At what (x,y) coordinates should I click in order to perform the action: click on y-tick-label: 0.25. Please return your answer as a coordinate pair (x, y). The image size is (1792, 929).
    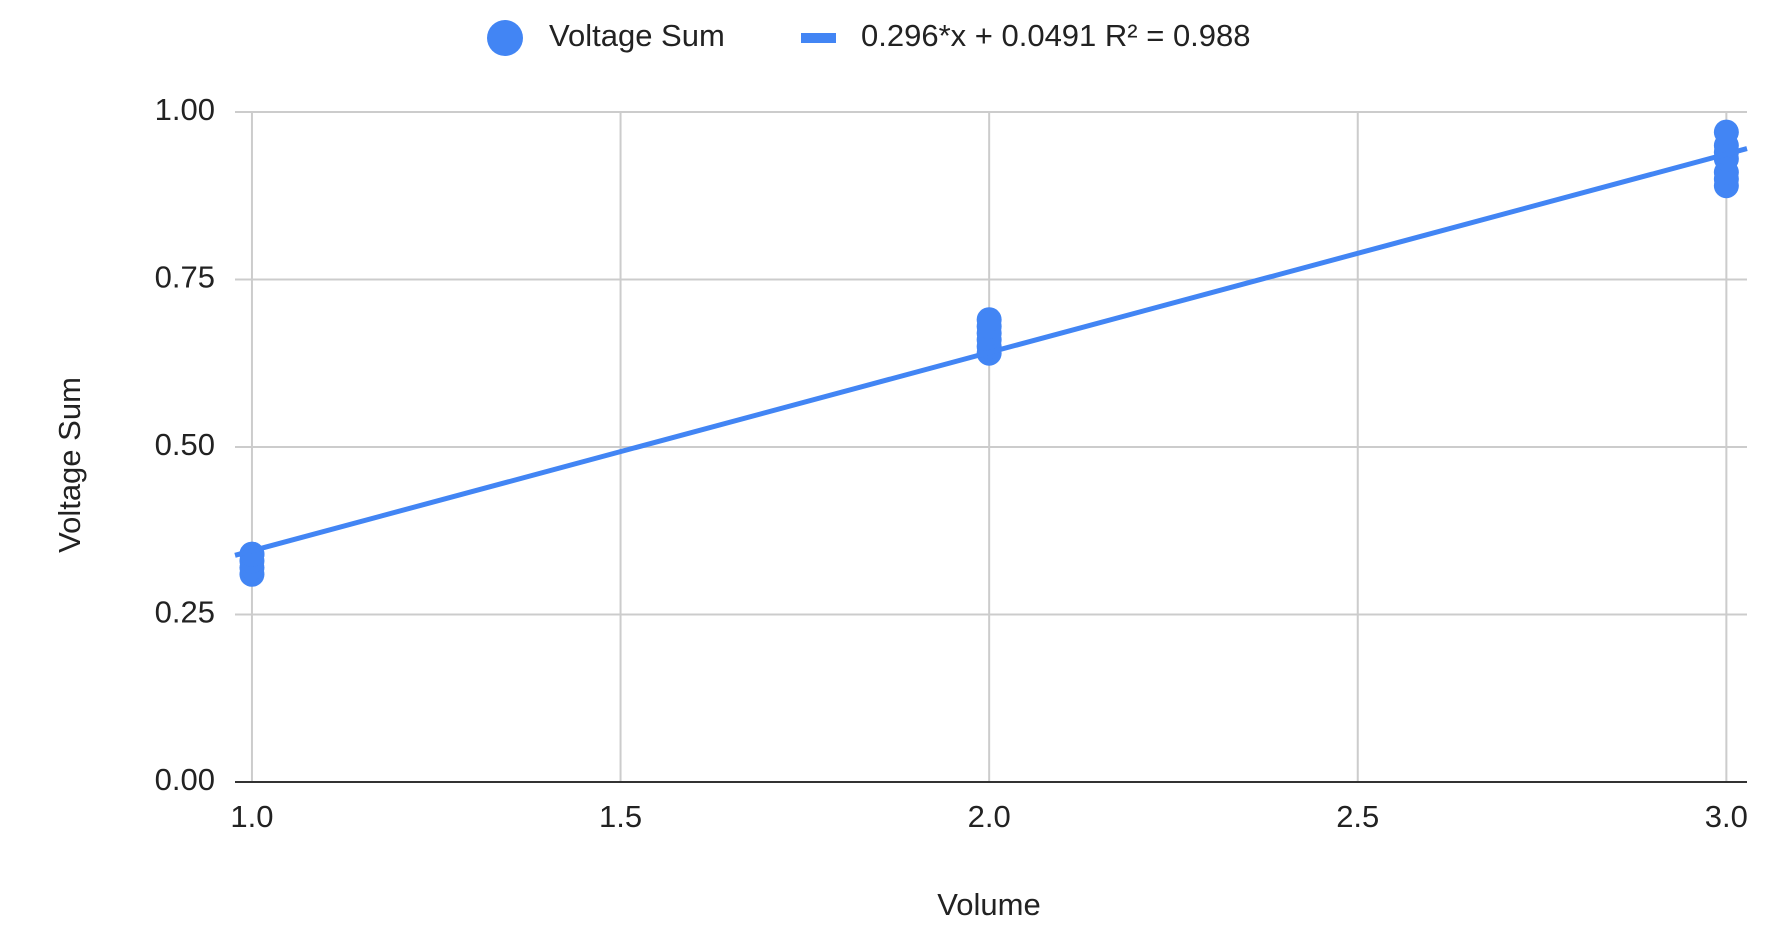
    Looking at the image, I should click on (185, 612).